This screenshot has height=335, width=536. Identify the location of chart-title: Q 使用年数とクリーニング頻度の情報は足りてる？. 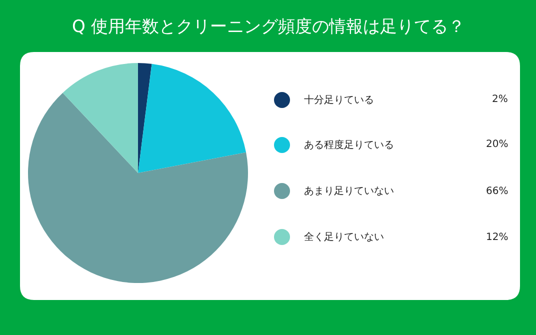
(268, 27).